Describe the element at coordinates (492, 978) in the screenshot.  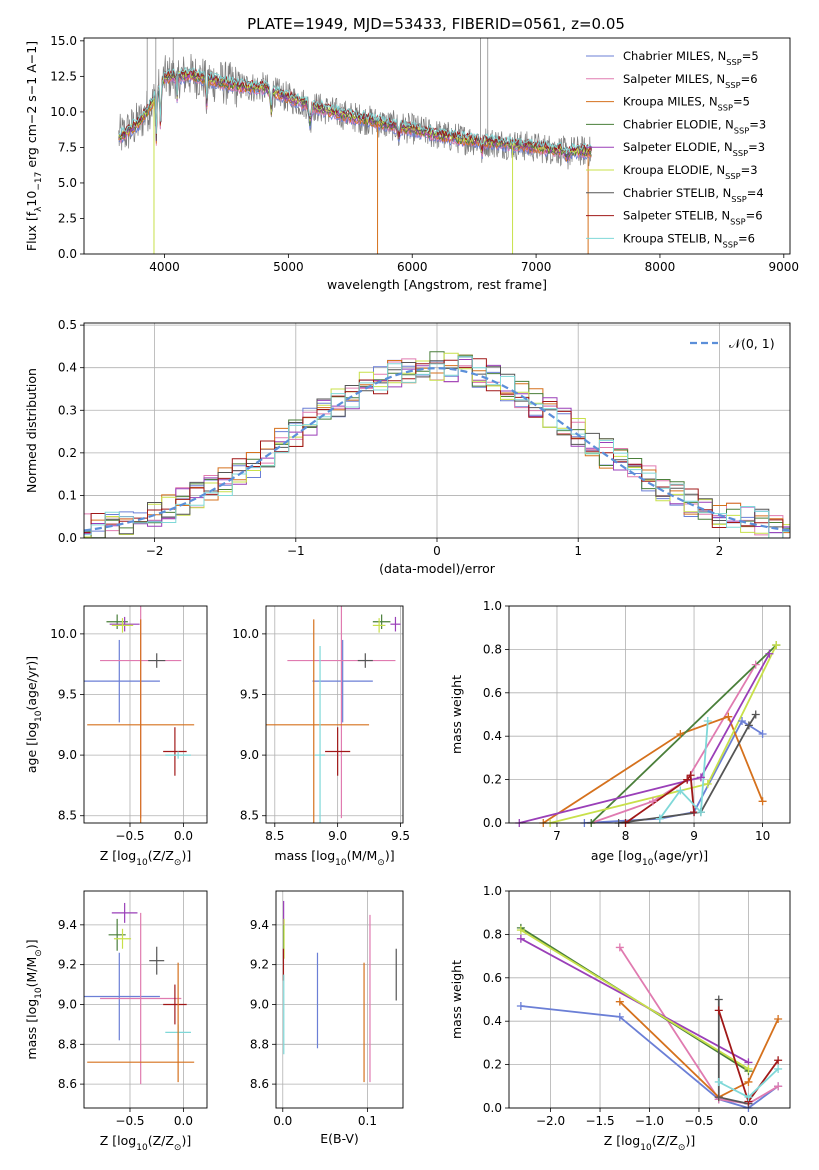
I see `weight_vs_Z-ytick-label: 0.6` at that location.